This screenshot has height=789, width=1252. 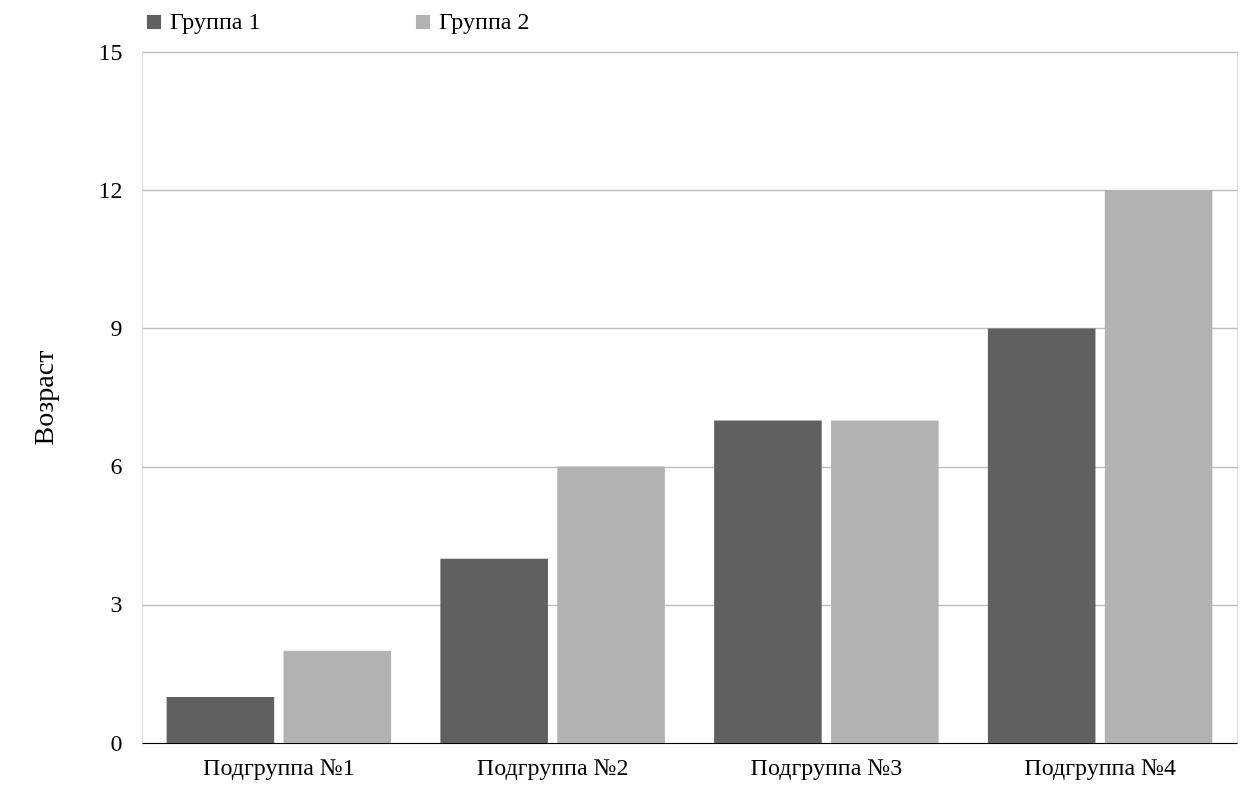 What do you see at coordinates (110, 189) in the screenshot?
I see `y-tick-label: 12` at bounding box center [110, 189].